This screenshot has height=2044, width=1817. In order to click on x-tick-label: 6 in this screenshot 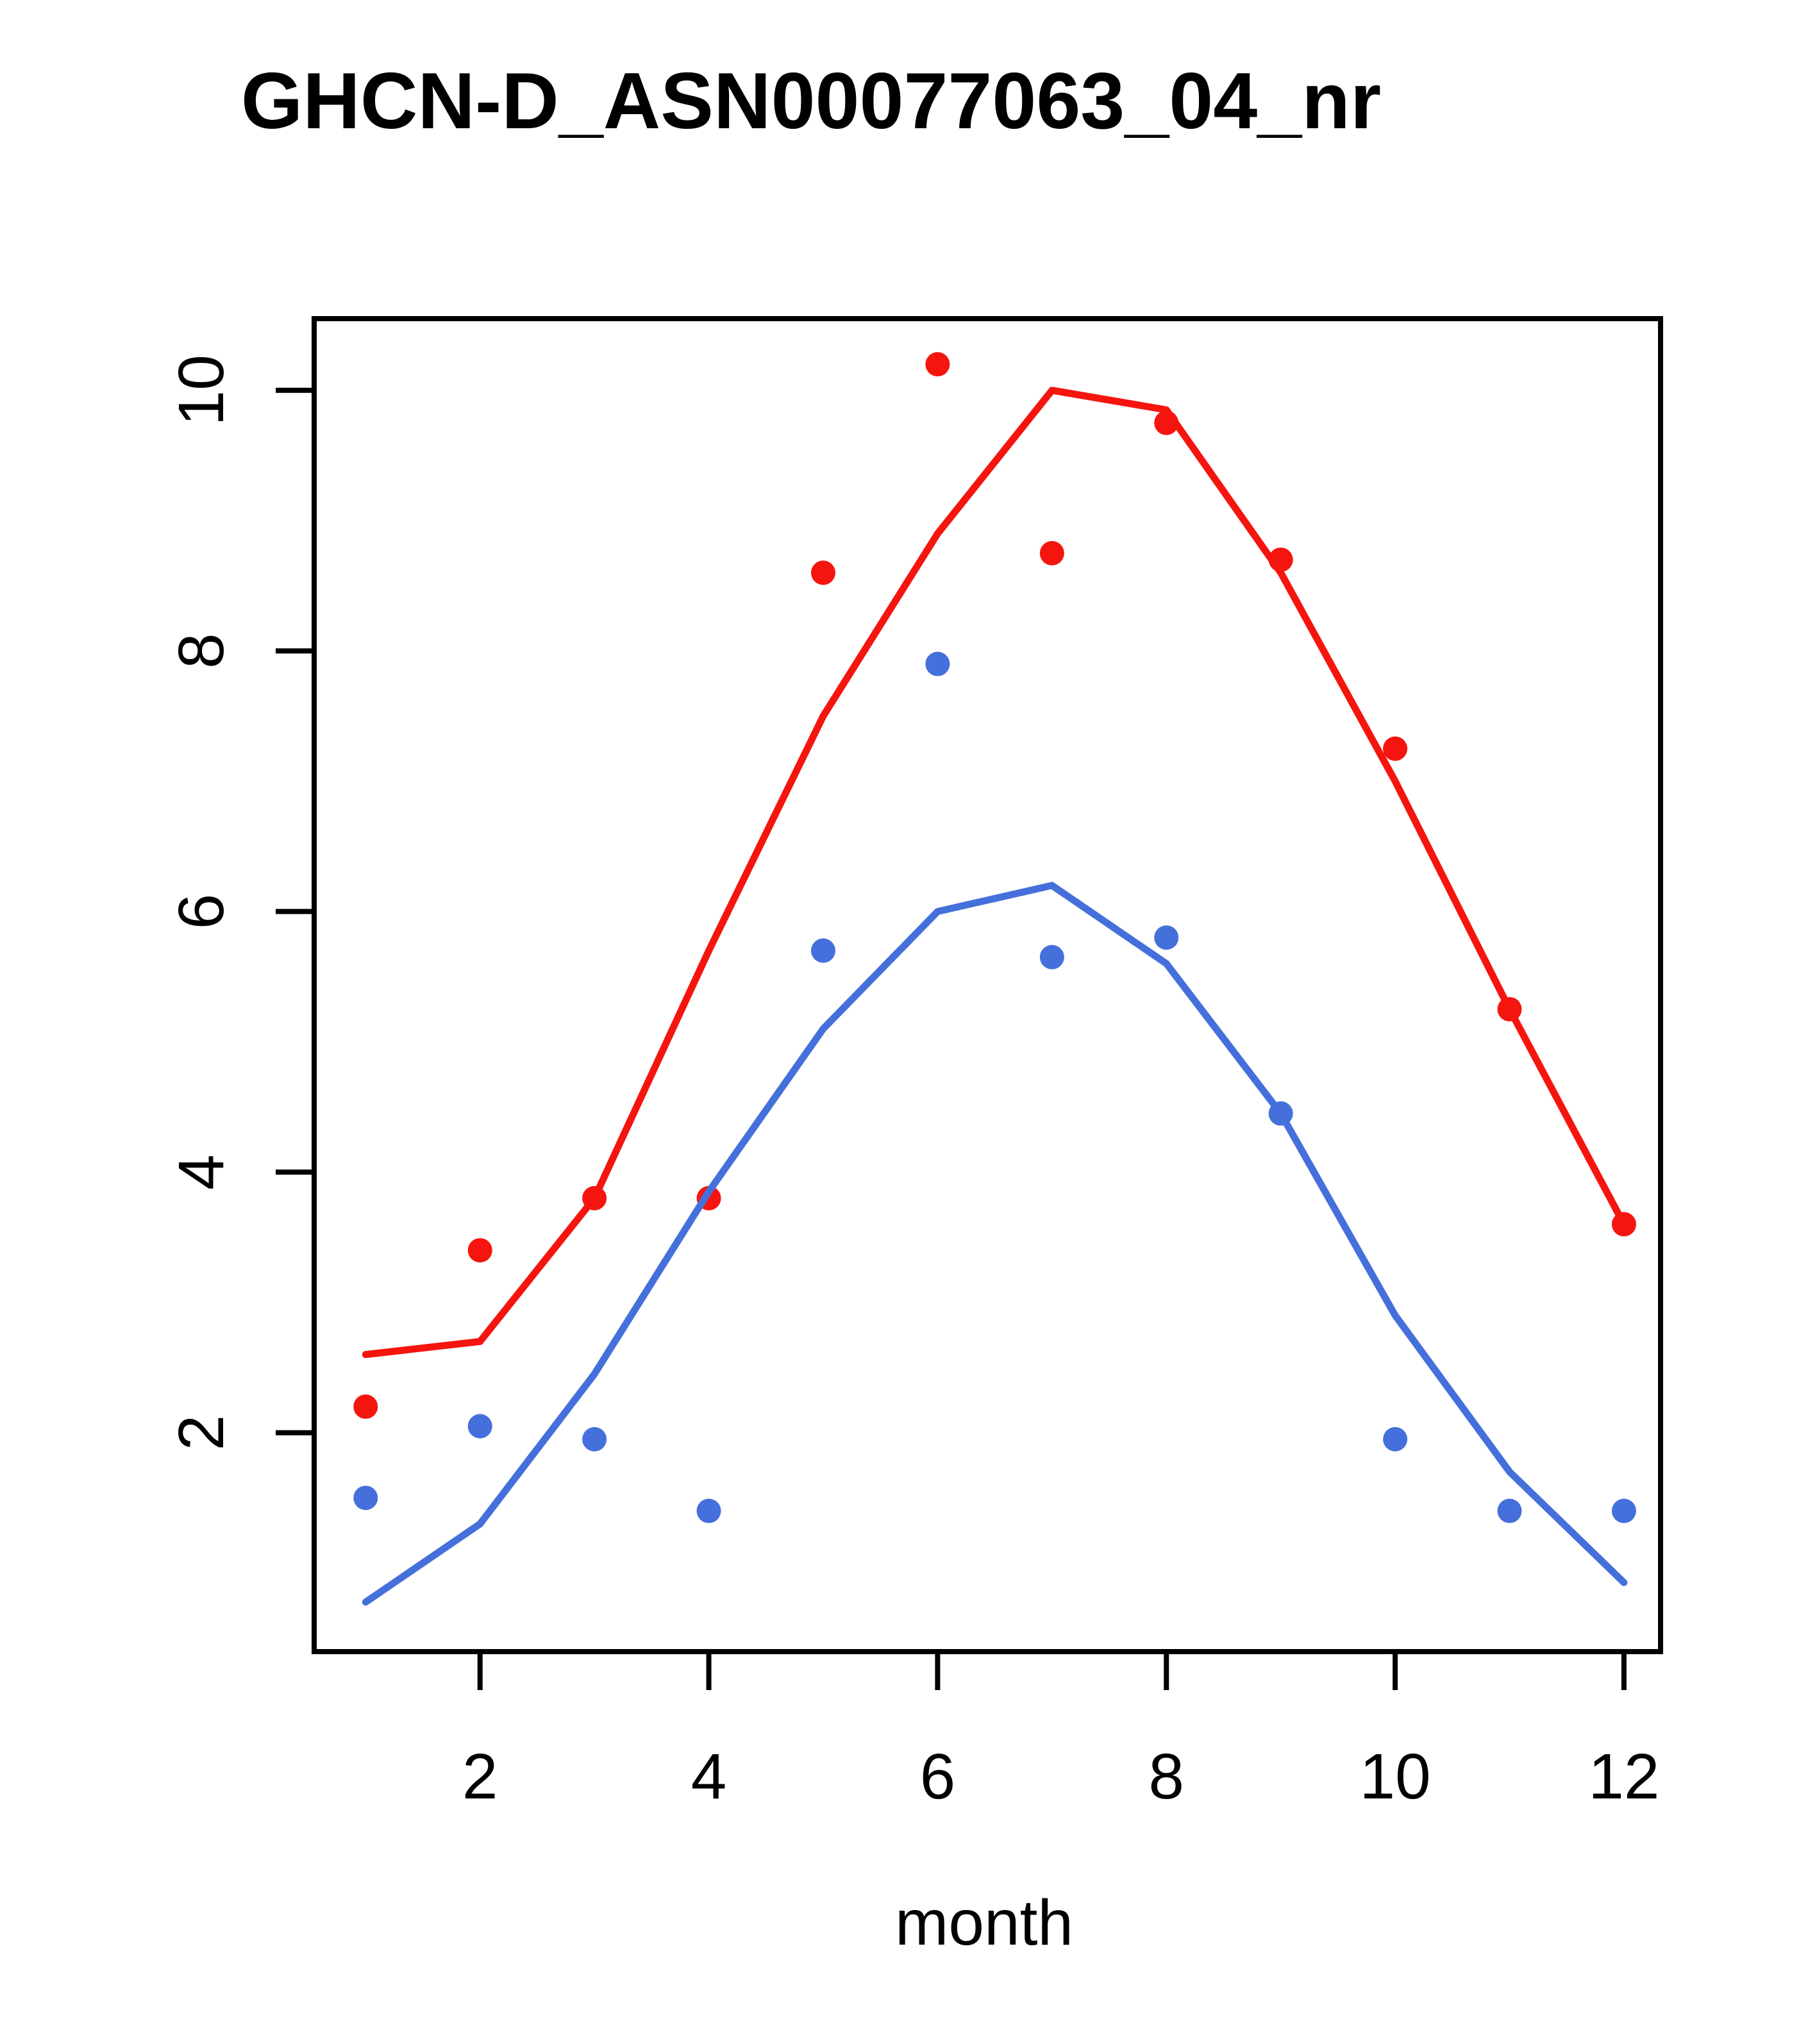, I will do `click(938, 1777)`.